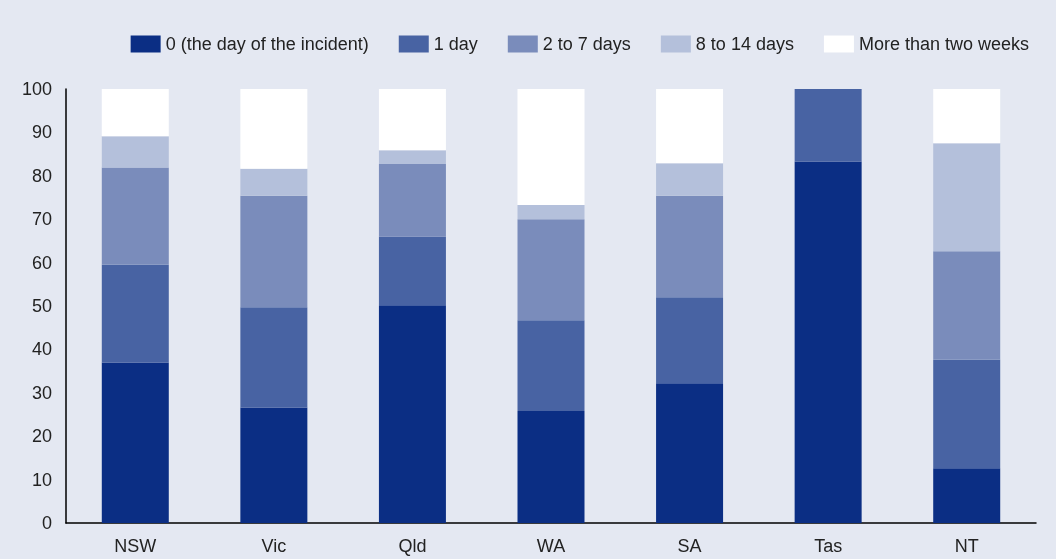 This screenshot has width=1056, height=559. I want to click on y-tick-label: 40, so click(41, 349).